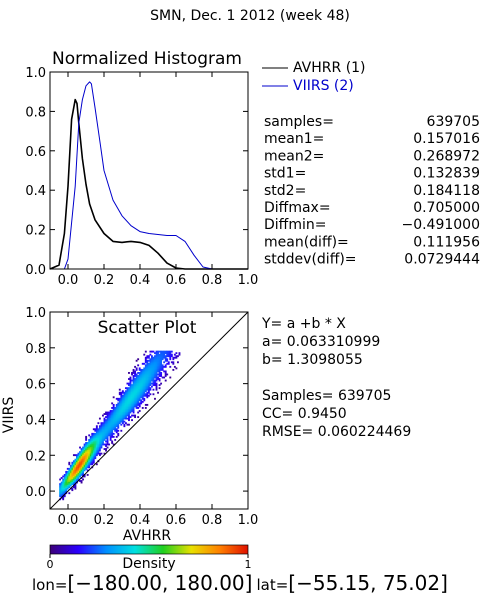 The width and height of the screenshot is (500, 600). What do you see at coordinates (104, 520) in the screenshot?
I see `scatter-x-tick-label: 0.2` at bounding box center [104, 520].